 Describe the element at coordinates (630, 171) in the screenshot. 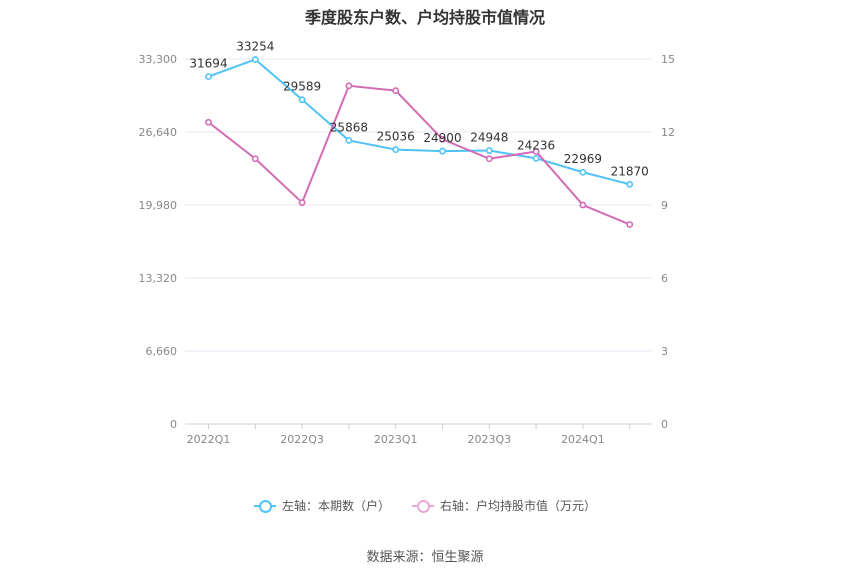

I see `data-label: 21870` at that location.